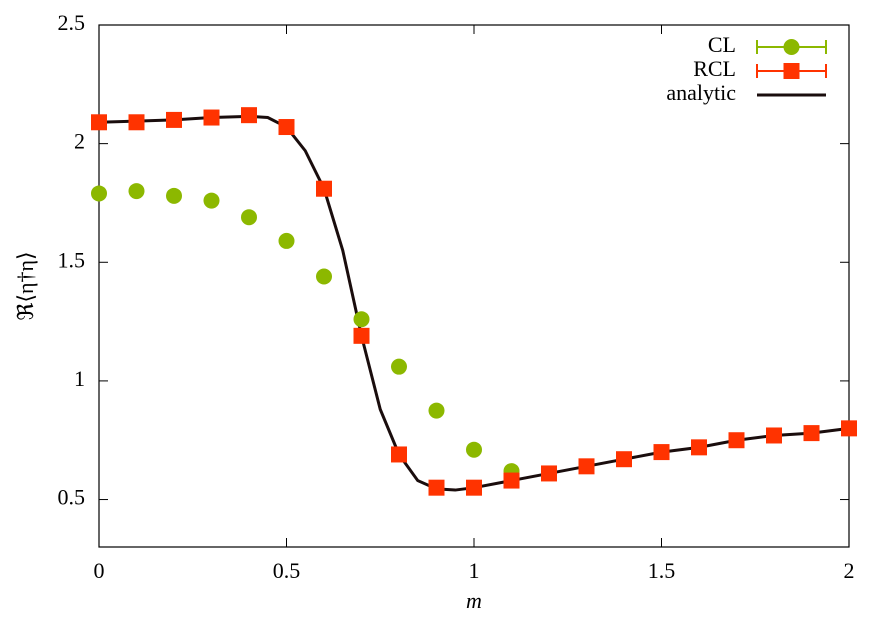 This screenshot has height=617, width=889. I want to click on legend-label: RCL, so click(714, 68).